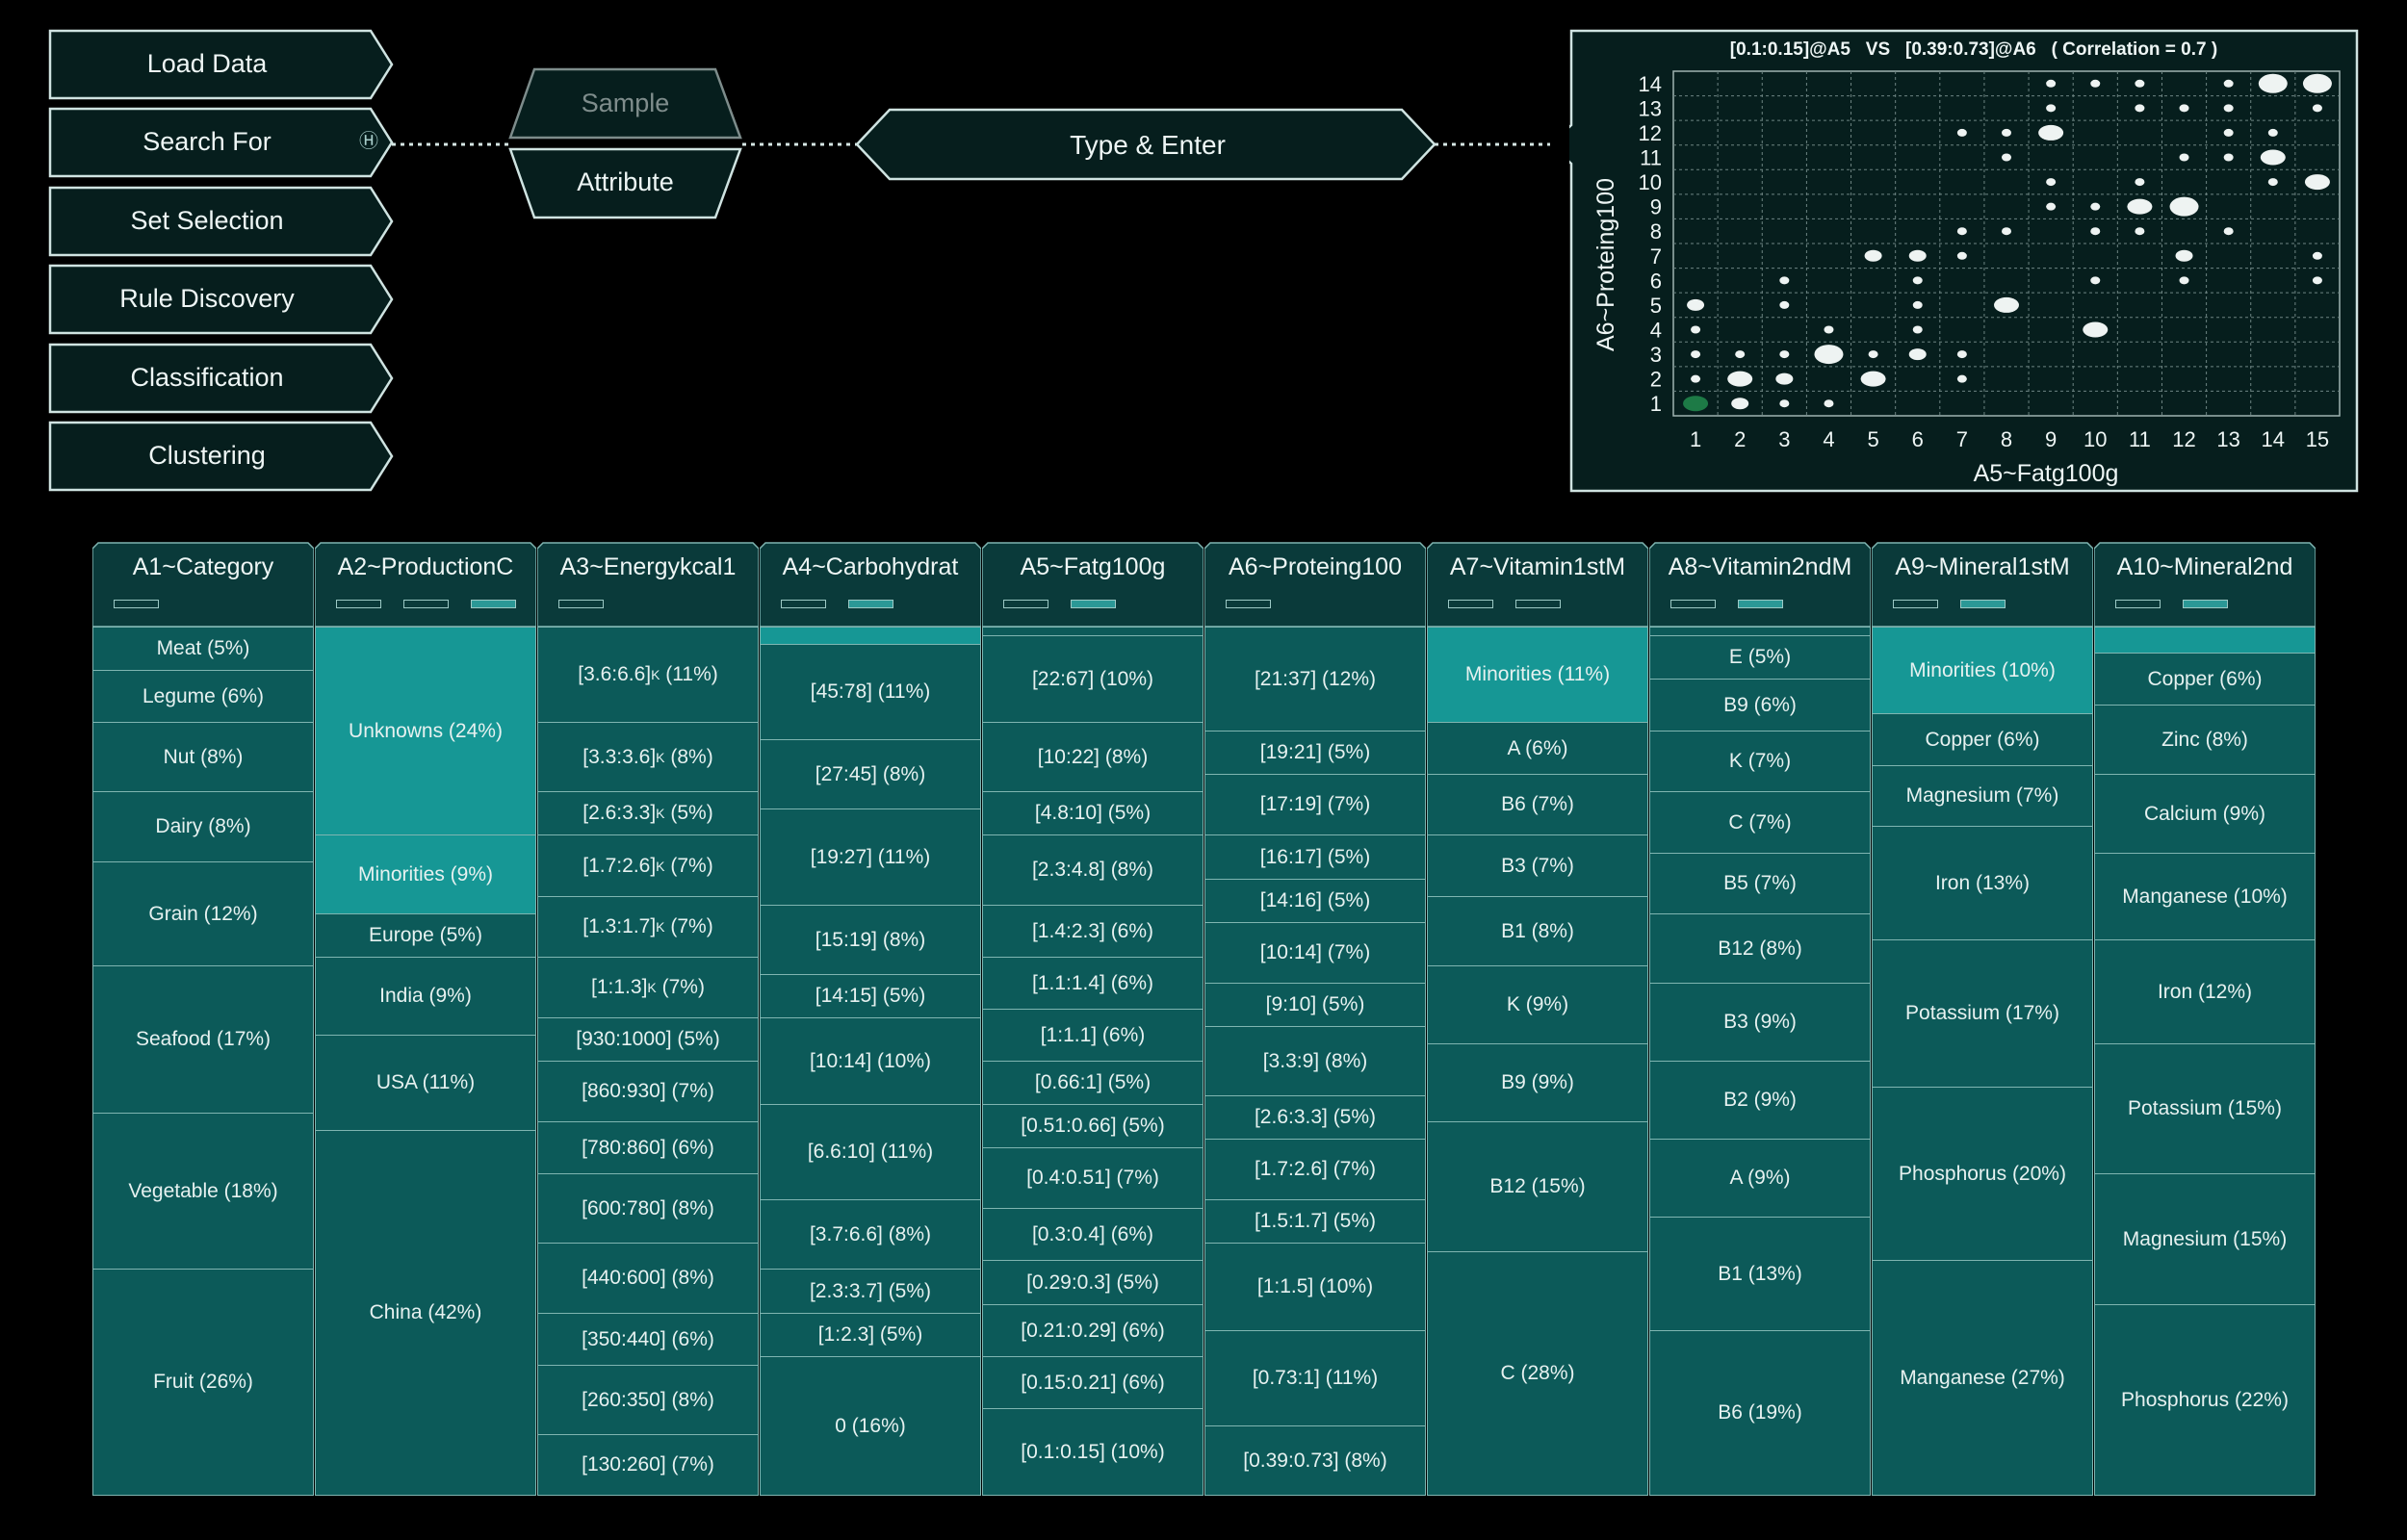 Image resolution: width=2407 pixels, height=1540 pixels. Describe the element at coordinates (1315, 1378) in the screenshot. I see `category-cell: [0.73:1] (11%)` at that location.